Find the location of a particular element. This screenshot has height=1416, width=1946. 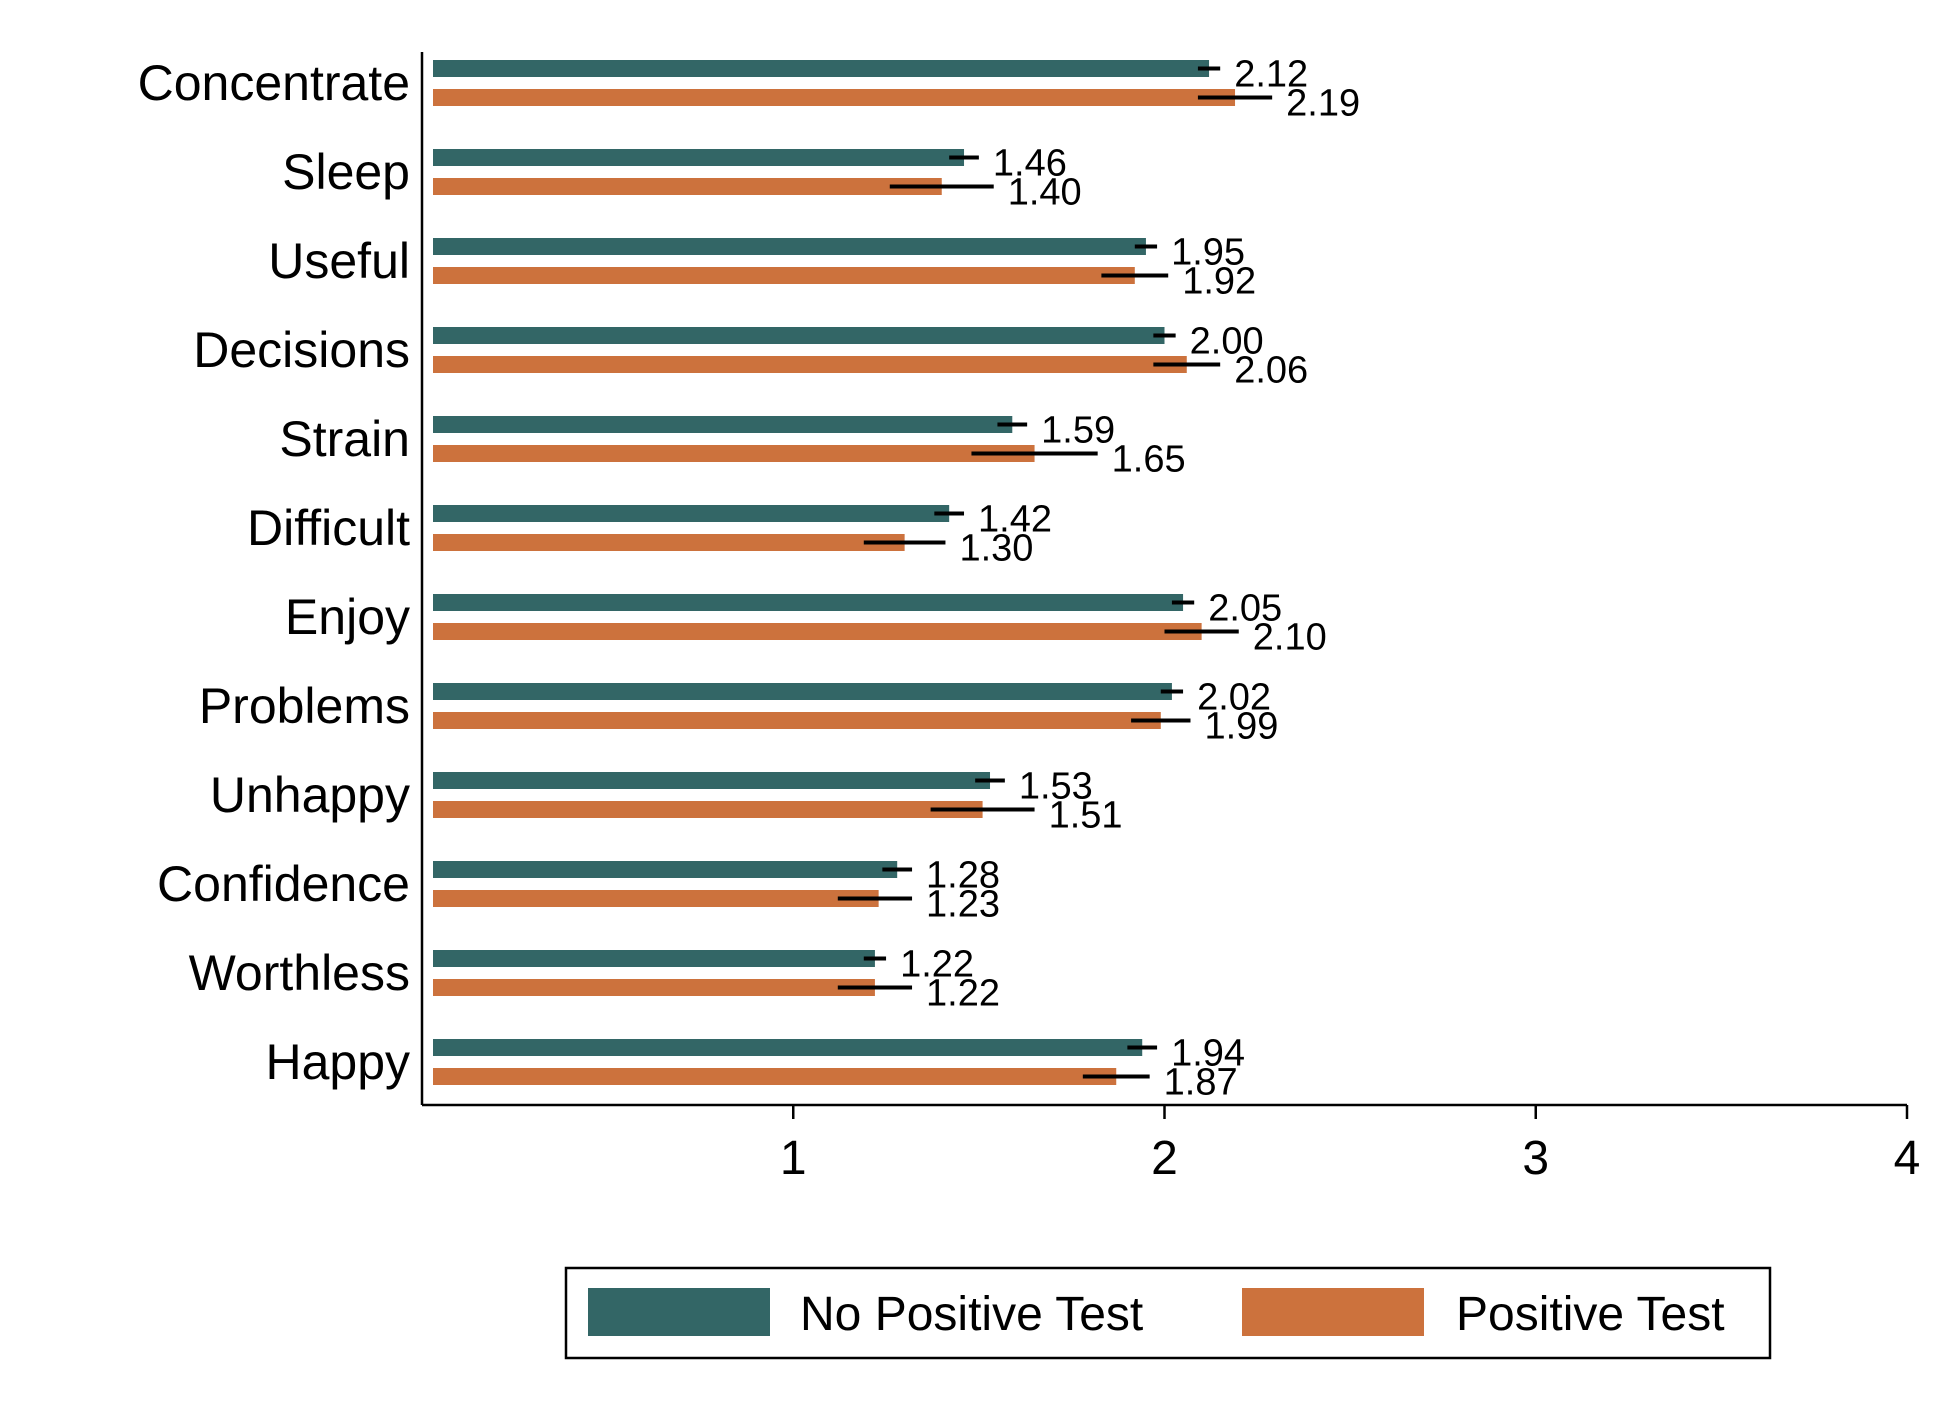

x-tick-label-4: 4 is located at coordinates (1907, 1158).